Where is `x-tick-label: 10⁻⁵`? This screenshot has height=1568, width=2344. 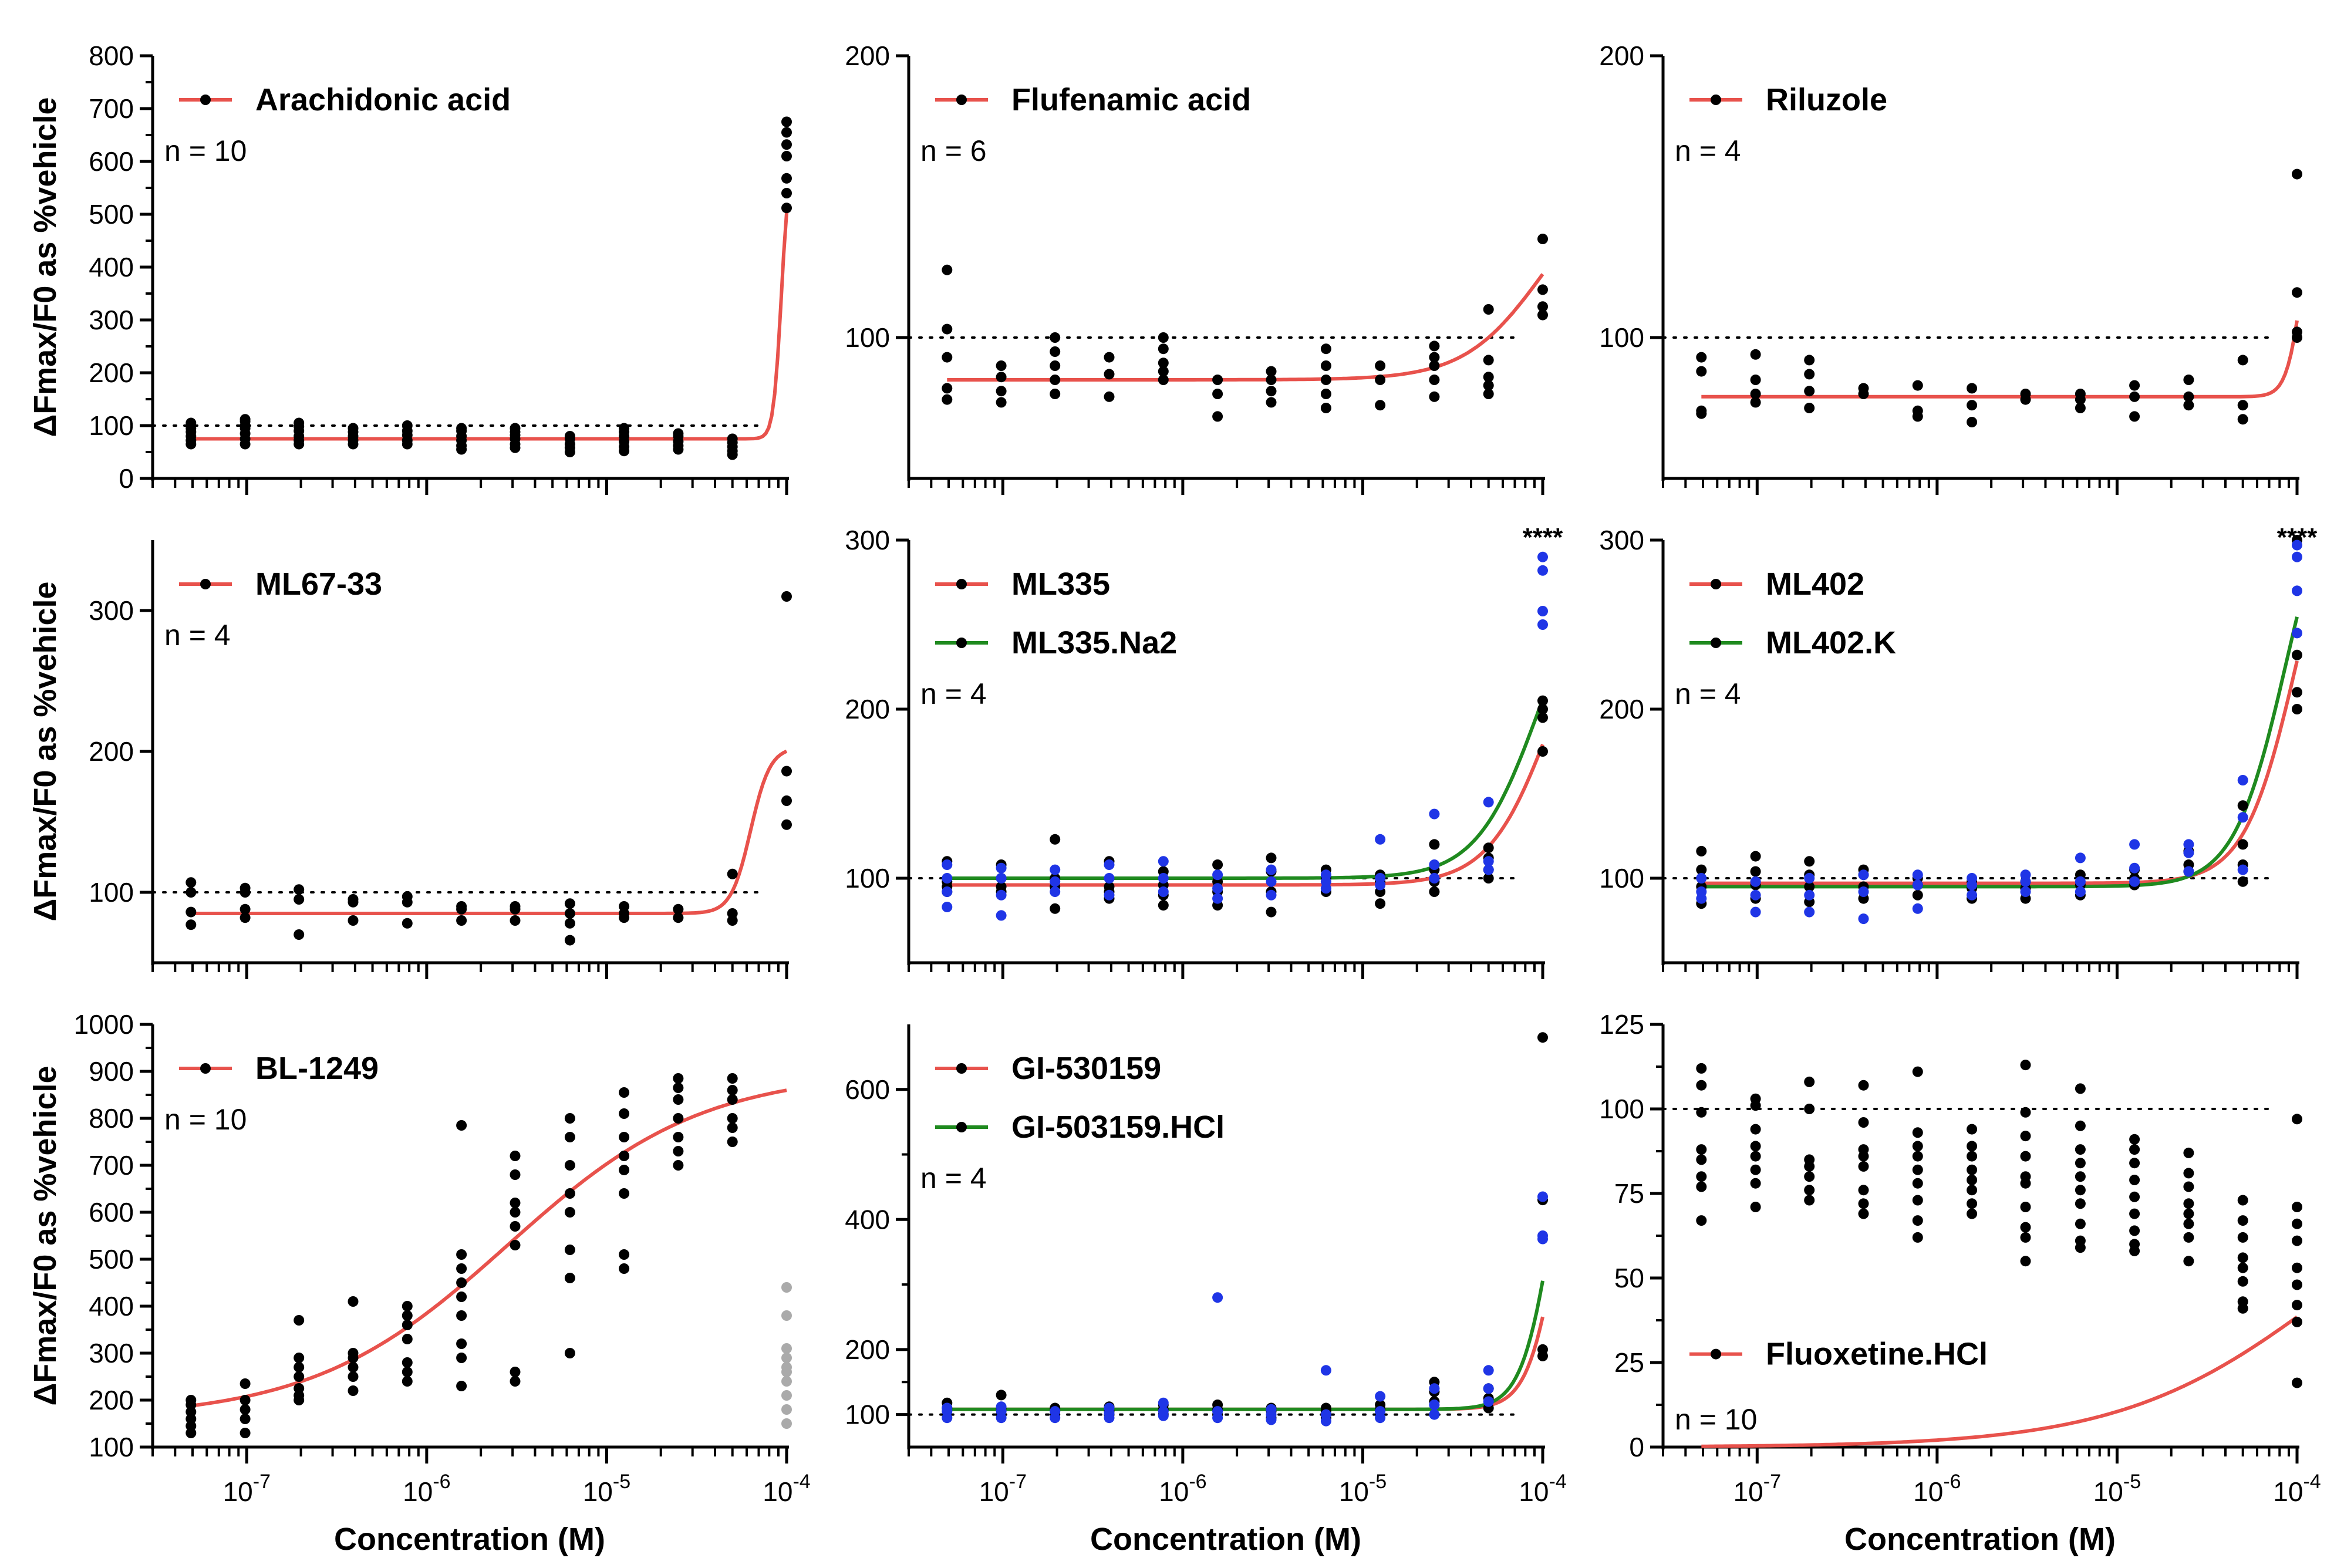
x-tick-label: 10⁻⁵ is located at coordinates (2117, 1489).